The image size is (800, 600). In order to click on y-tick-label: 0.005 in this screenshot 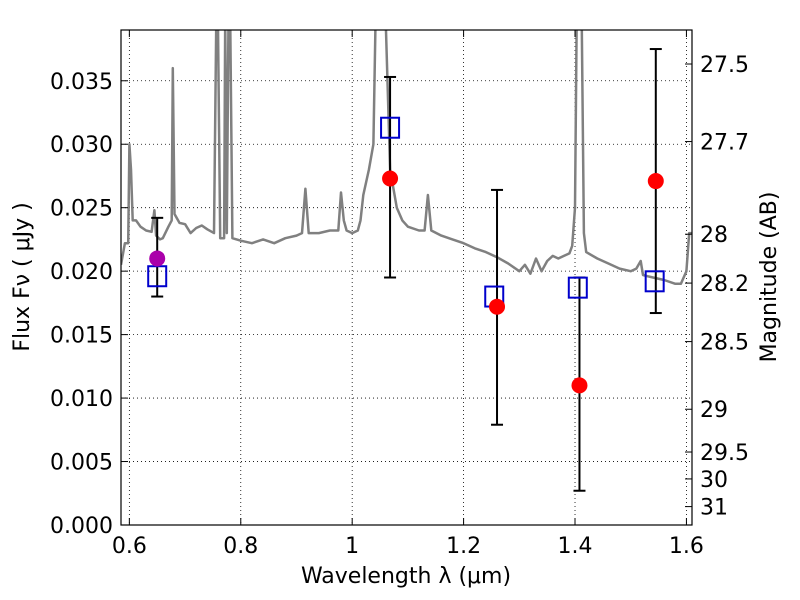, I will do `click(81, 463)`.